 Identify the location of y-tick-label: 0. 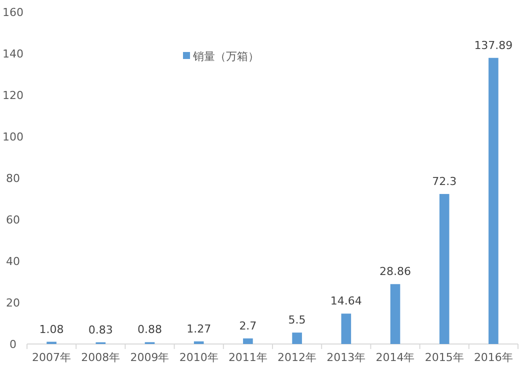
(13, 344).